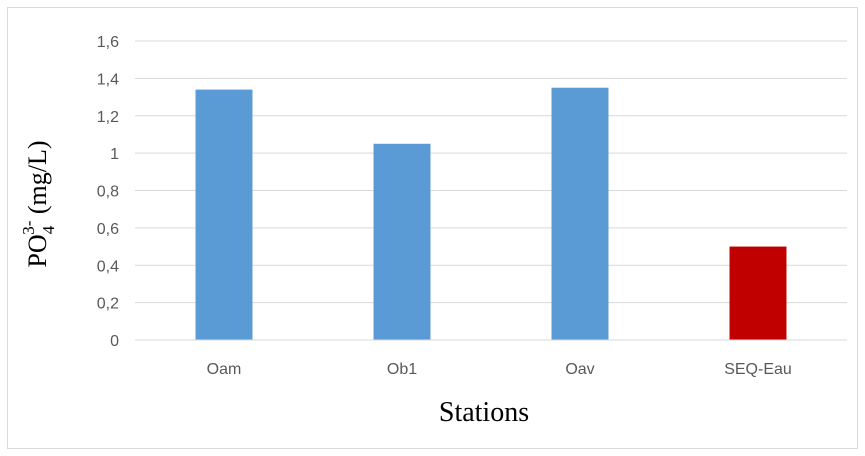  I want to click on x-tick-label: SEQ-Eau, so click(758, 369).